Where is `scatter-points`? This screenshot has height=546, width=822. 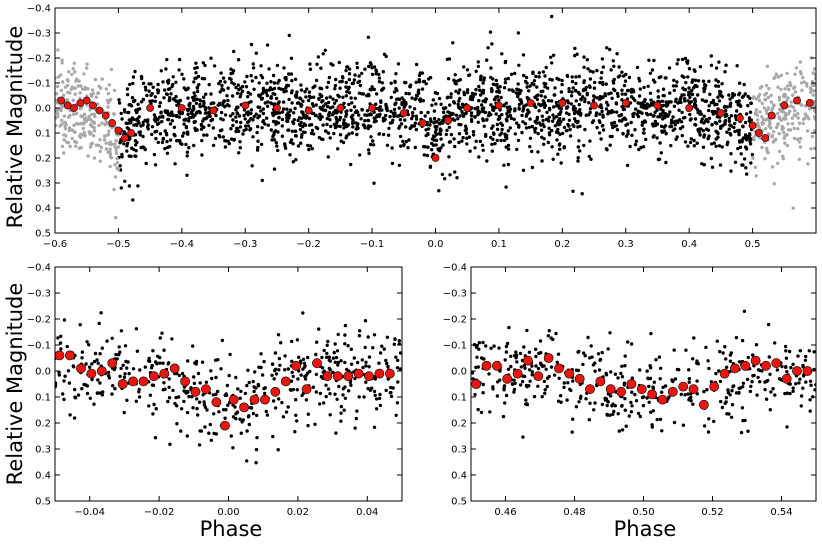
scatter-points is located at coordinates (228, 388).